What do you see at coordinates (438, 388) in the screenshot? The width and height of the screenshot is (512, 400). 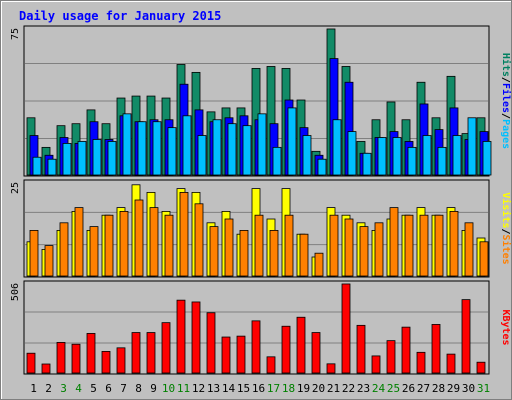 I see `x-tick-label: 28` at bounding box center [438, 388].